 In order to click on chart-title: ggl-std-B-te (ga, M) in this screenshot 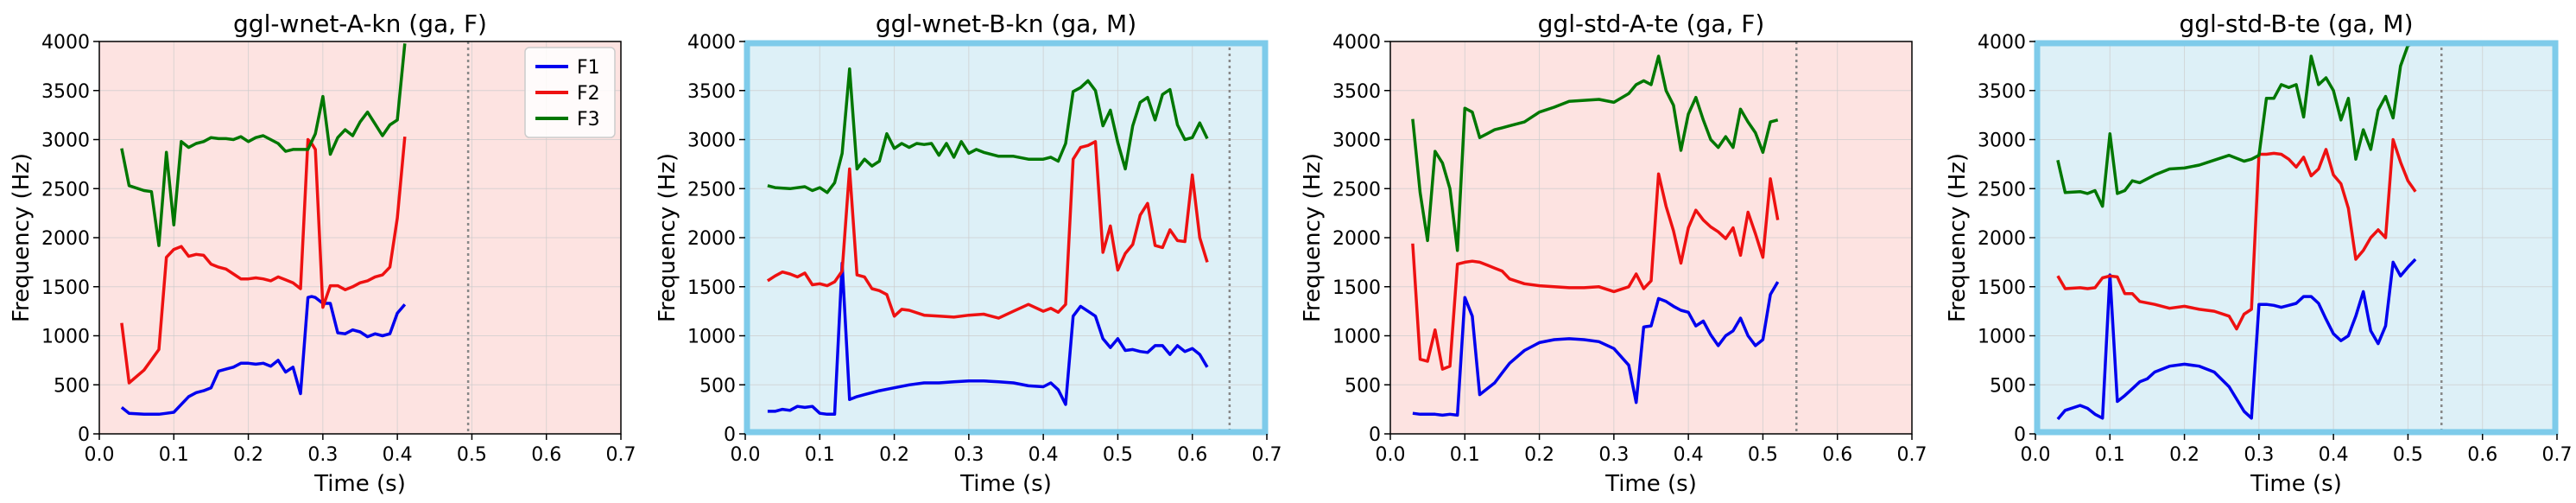, I will do `click(2296, 24)`.